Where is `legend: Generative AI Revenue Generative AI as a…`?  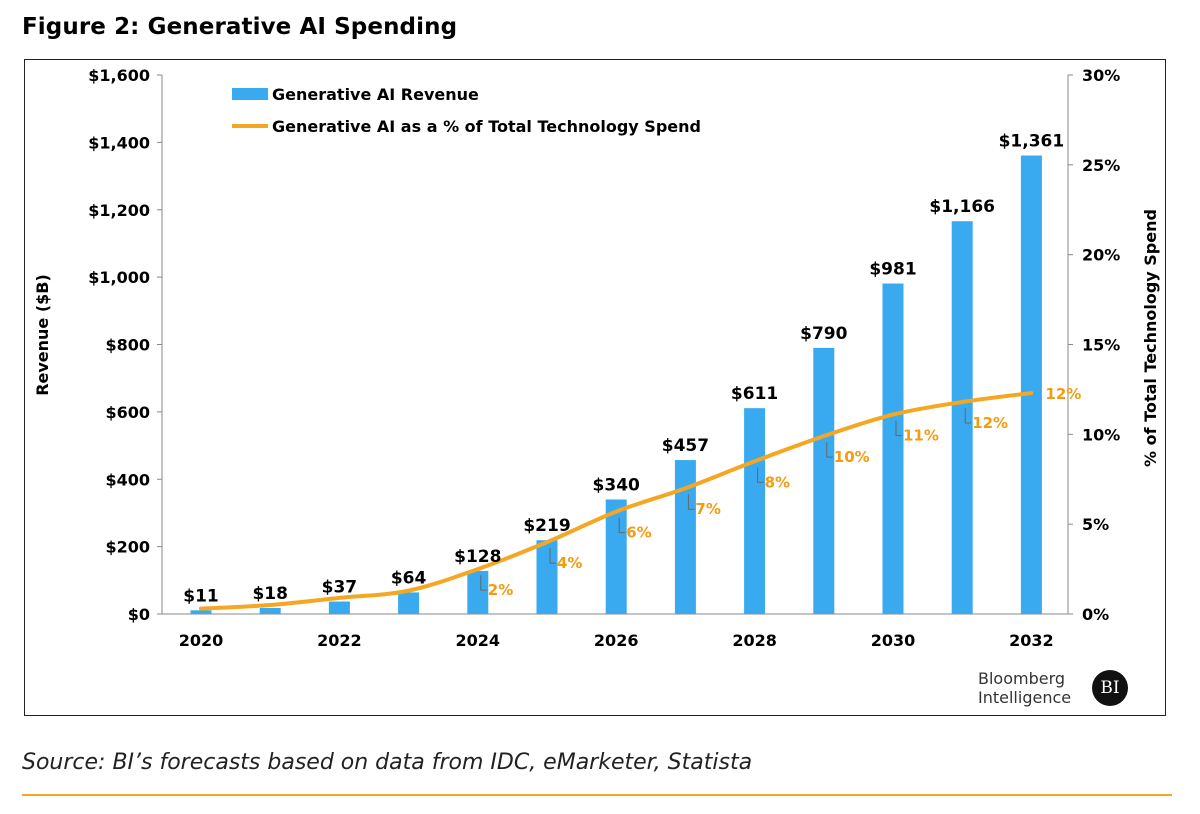 legend: Generative AI Revenue Generative AI as a… is located at coordinates (466, 110).